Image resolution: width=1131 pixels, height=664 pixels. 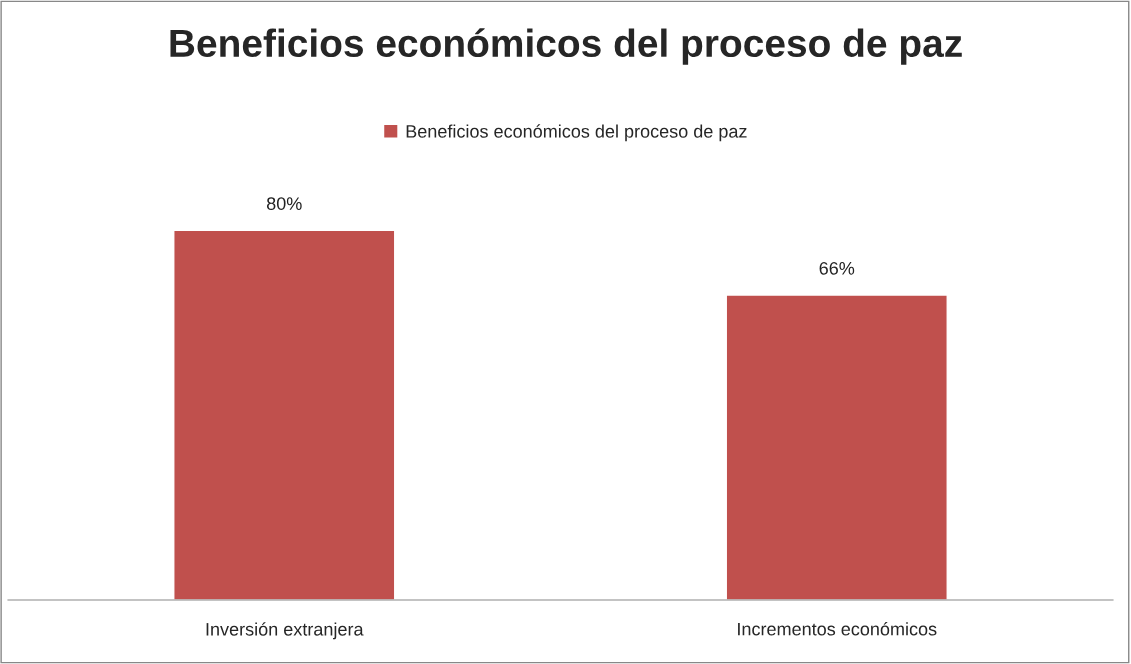 What do you see at coordinates (837, 629) in the screenshot?
I see `x-tick-label: Incrementos económicos` at bounding box center [837, 629].